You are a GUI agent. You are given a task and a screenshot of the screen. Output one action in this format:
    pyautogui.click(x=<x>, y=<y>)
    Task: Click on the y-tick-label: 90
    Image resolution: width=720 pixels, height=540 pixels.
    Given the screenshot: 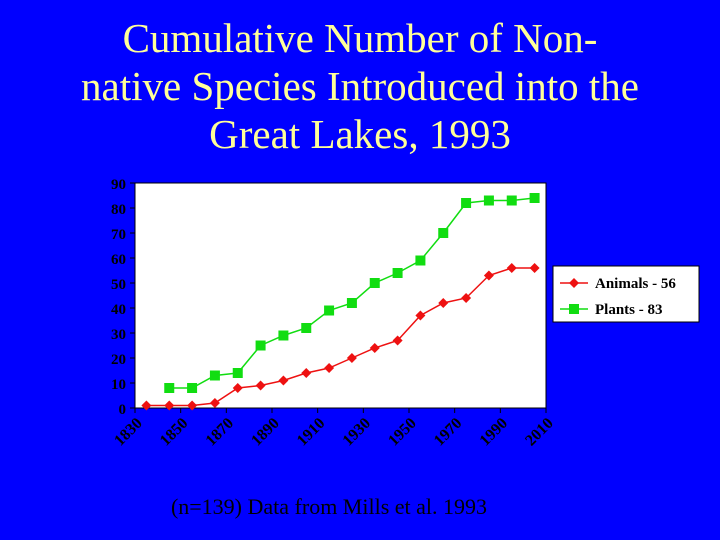 What is the action you would take?
    pyautogui.click(x=118, y=185)
    